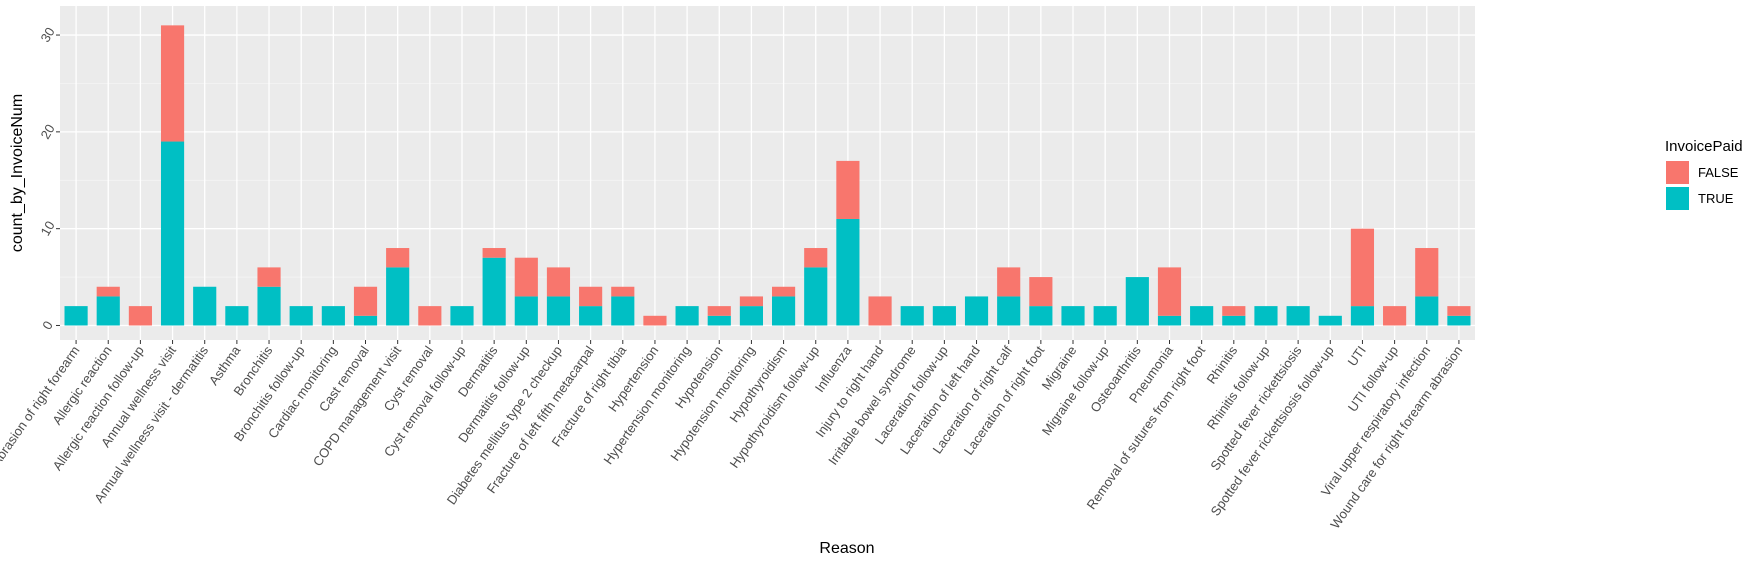 Image resolution: width=1760 pixels, height=561 pixels. What do you see at coordinates (1704, 146) in the screenshot?
I see `legend-title: InvoicePaid` at bounding box center [1704, 146].